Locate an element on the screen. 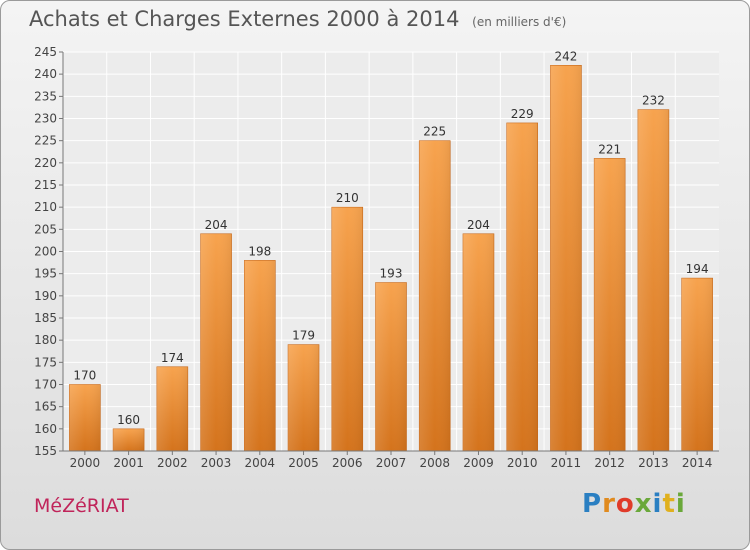 Image resolution: width=750 pixels, height=550 pixels. data-label: 179 is located at coordinates (303, 336).